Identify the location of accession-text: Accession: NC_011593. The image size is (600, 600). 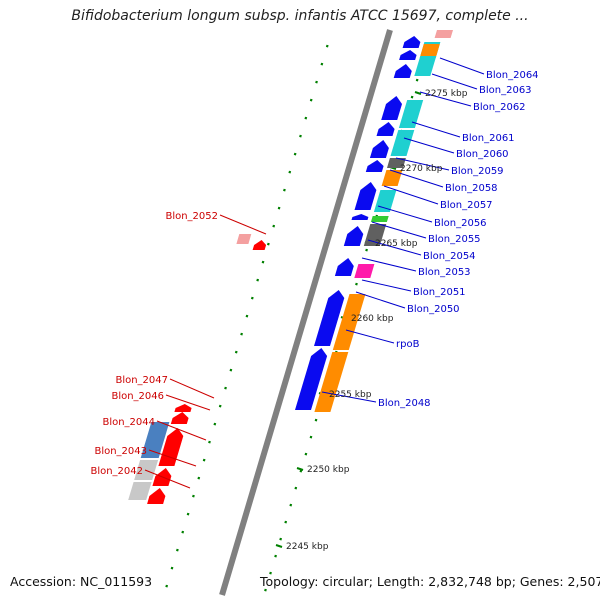
(81, 581).